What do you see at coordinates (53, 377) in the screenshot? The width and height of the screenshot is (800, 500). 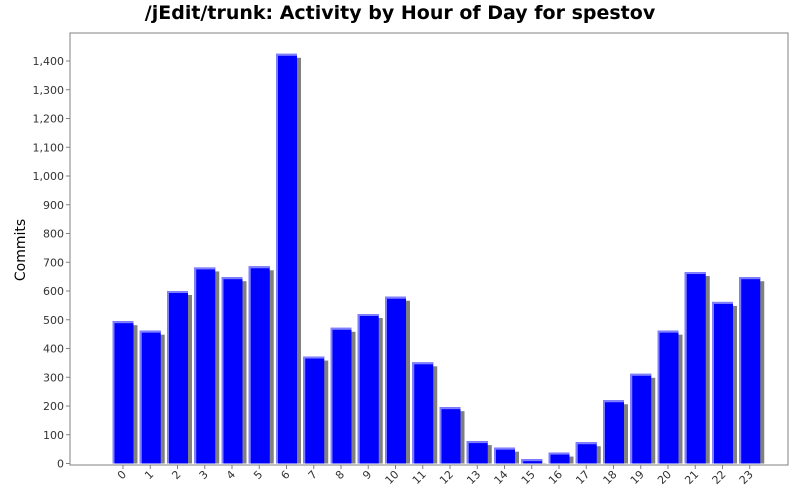 I see `y-tick-label: 300` at bounding box center [53, 377].